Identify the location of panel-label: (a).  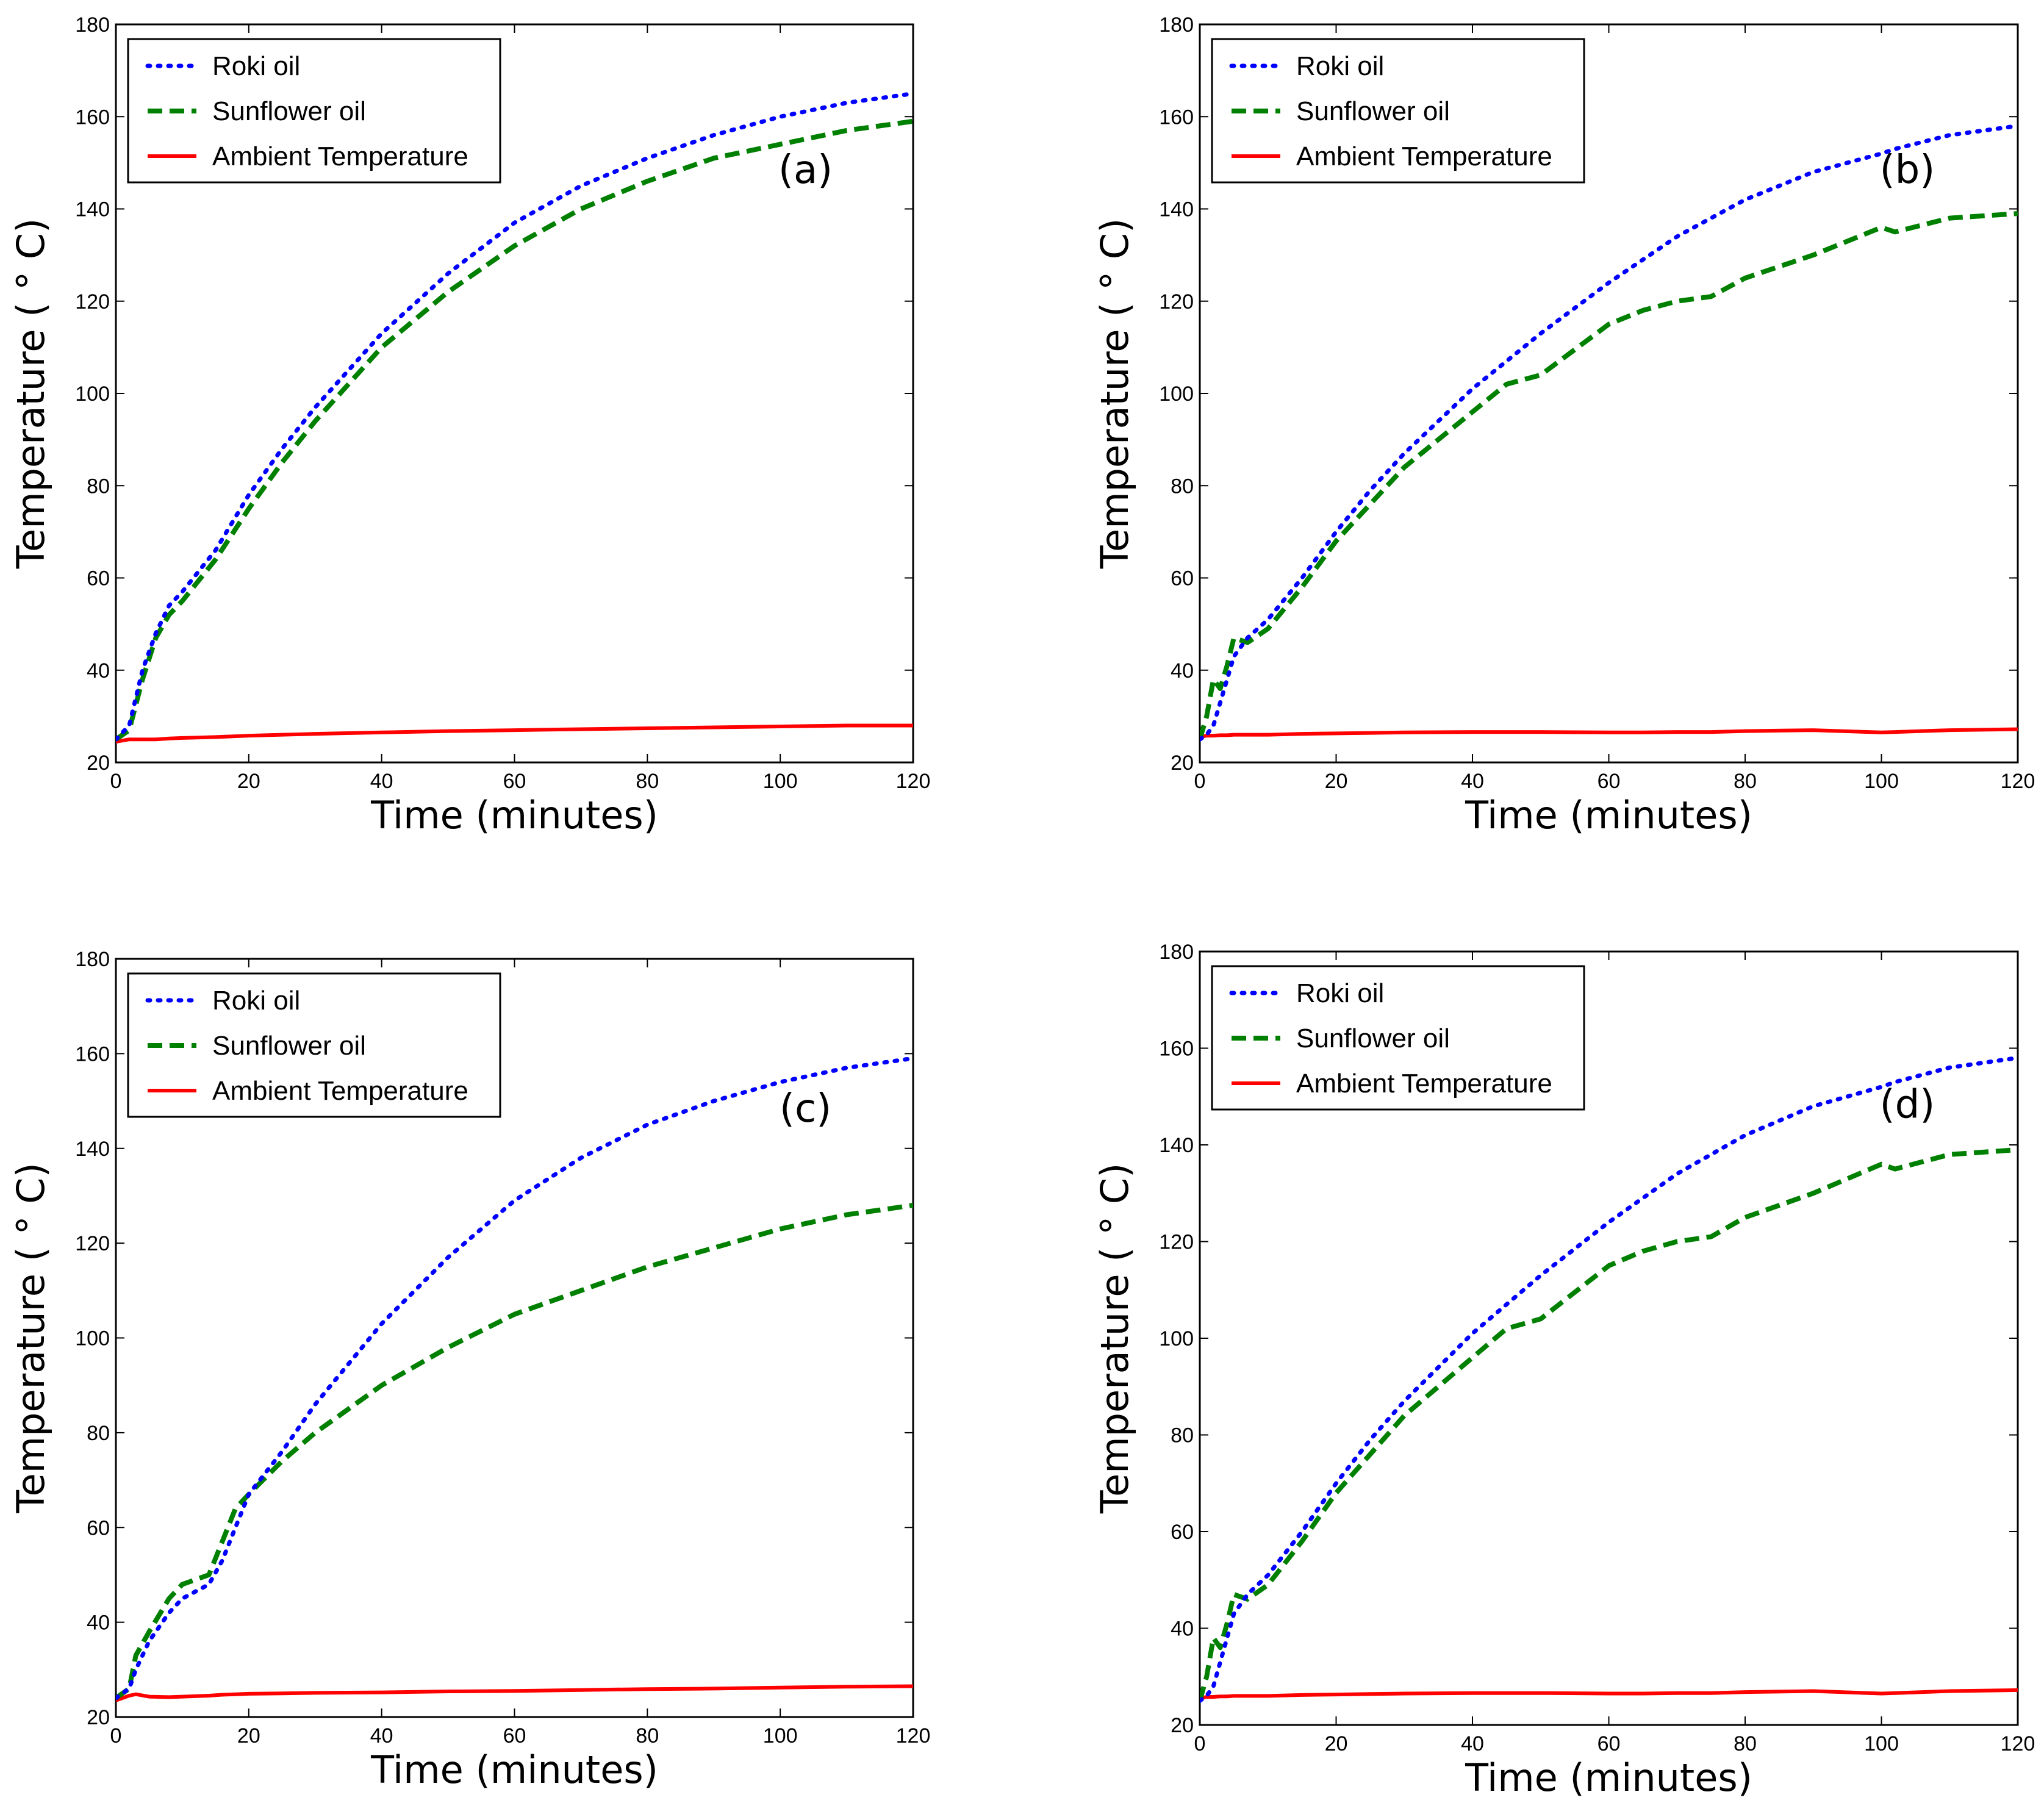
(805, 171).